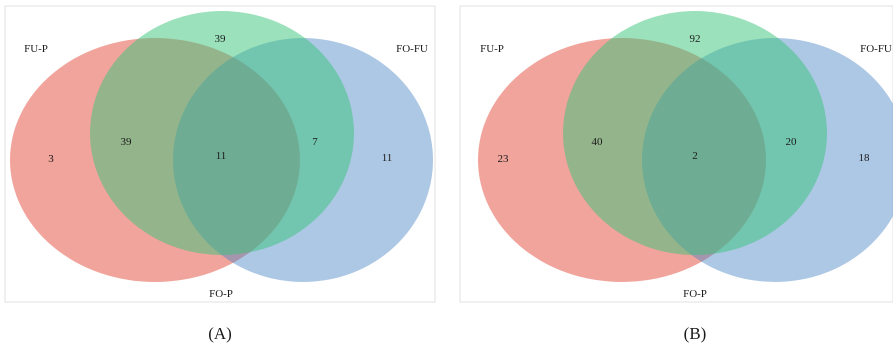 The image size is (893, 345). What do you see at coordinates (598, 142) in the screenshot?
I see `count-left-top: 40` at bounding box center [598, 142].